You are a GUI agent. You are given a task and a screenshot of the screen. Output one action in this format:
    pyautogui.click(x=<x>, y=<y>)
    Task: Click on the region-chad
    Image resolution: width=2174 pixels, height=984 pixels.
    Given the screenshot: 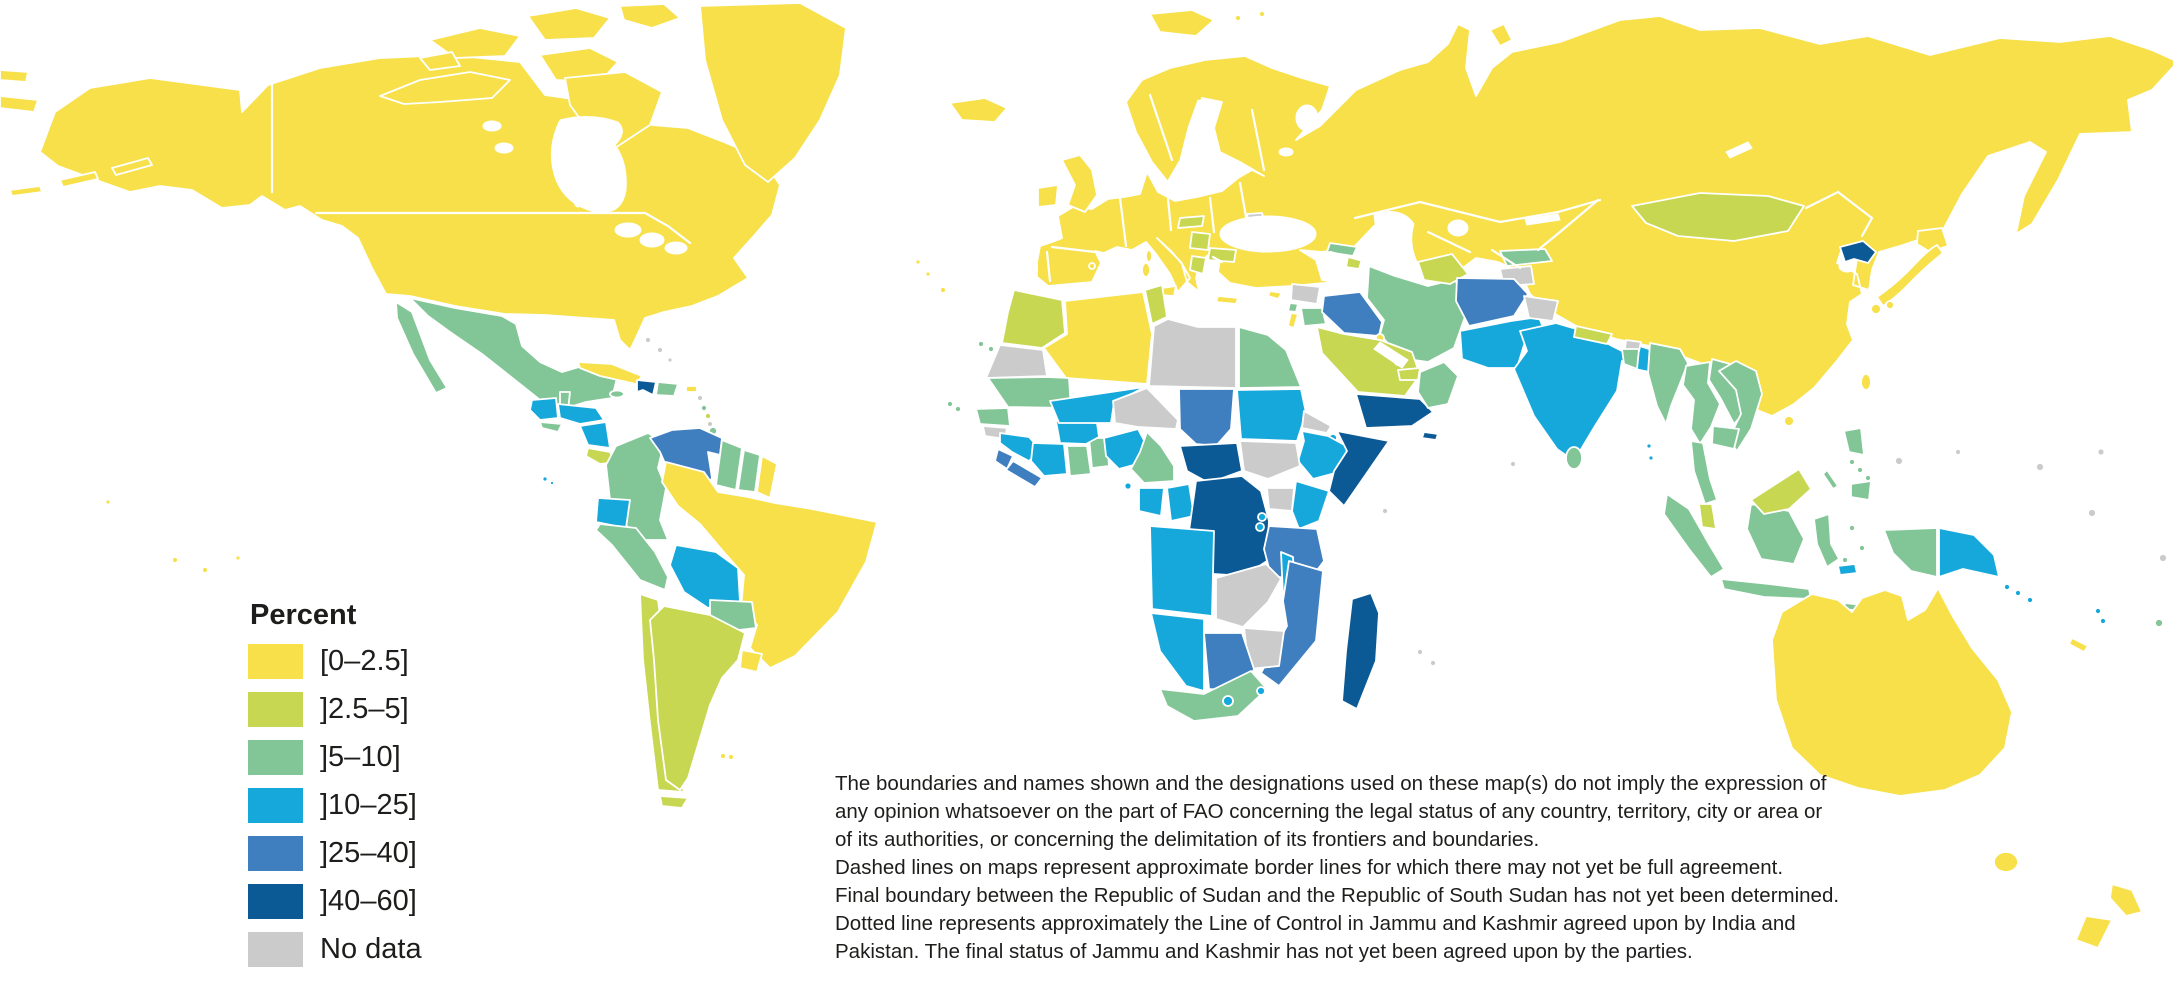 What is the action you would take?
    pyautogui.click(x=1206, y=417)
    